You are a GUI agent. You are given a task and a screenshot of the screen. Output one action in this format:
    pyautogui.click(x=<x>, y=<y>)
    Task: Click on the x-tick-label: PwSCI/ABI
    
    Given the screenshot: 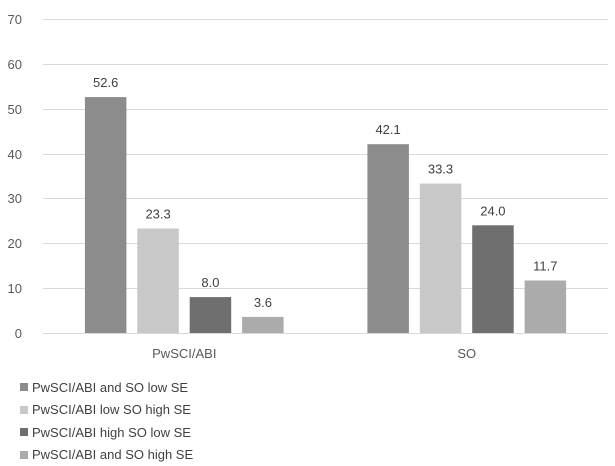 What is the action you would take?
    pyautogui.click(x=184, y=353)
    